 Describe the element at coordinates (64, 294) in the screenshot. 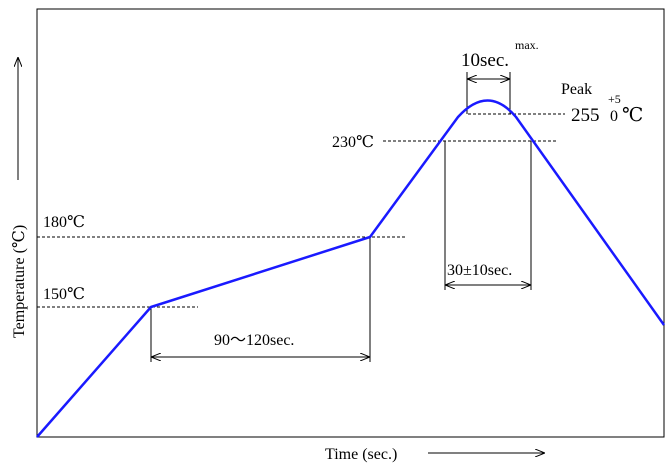

I see `label-150: 150℃` at that location.